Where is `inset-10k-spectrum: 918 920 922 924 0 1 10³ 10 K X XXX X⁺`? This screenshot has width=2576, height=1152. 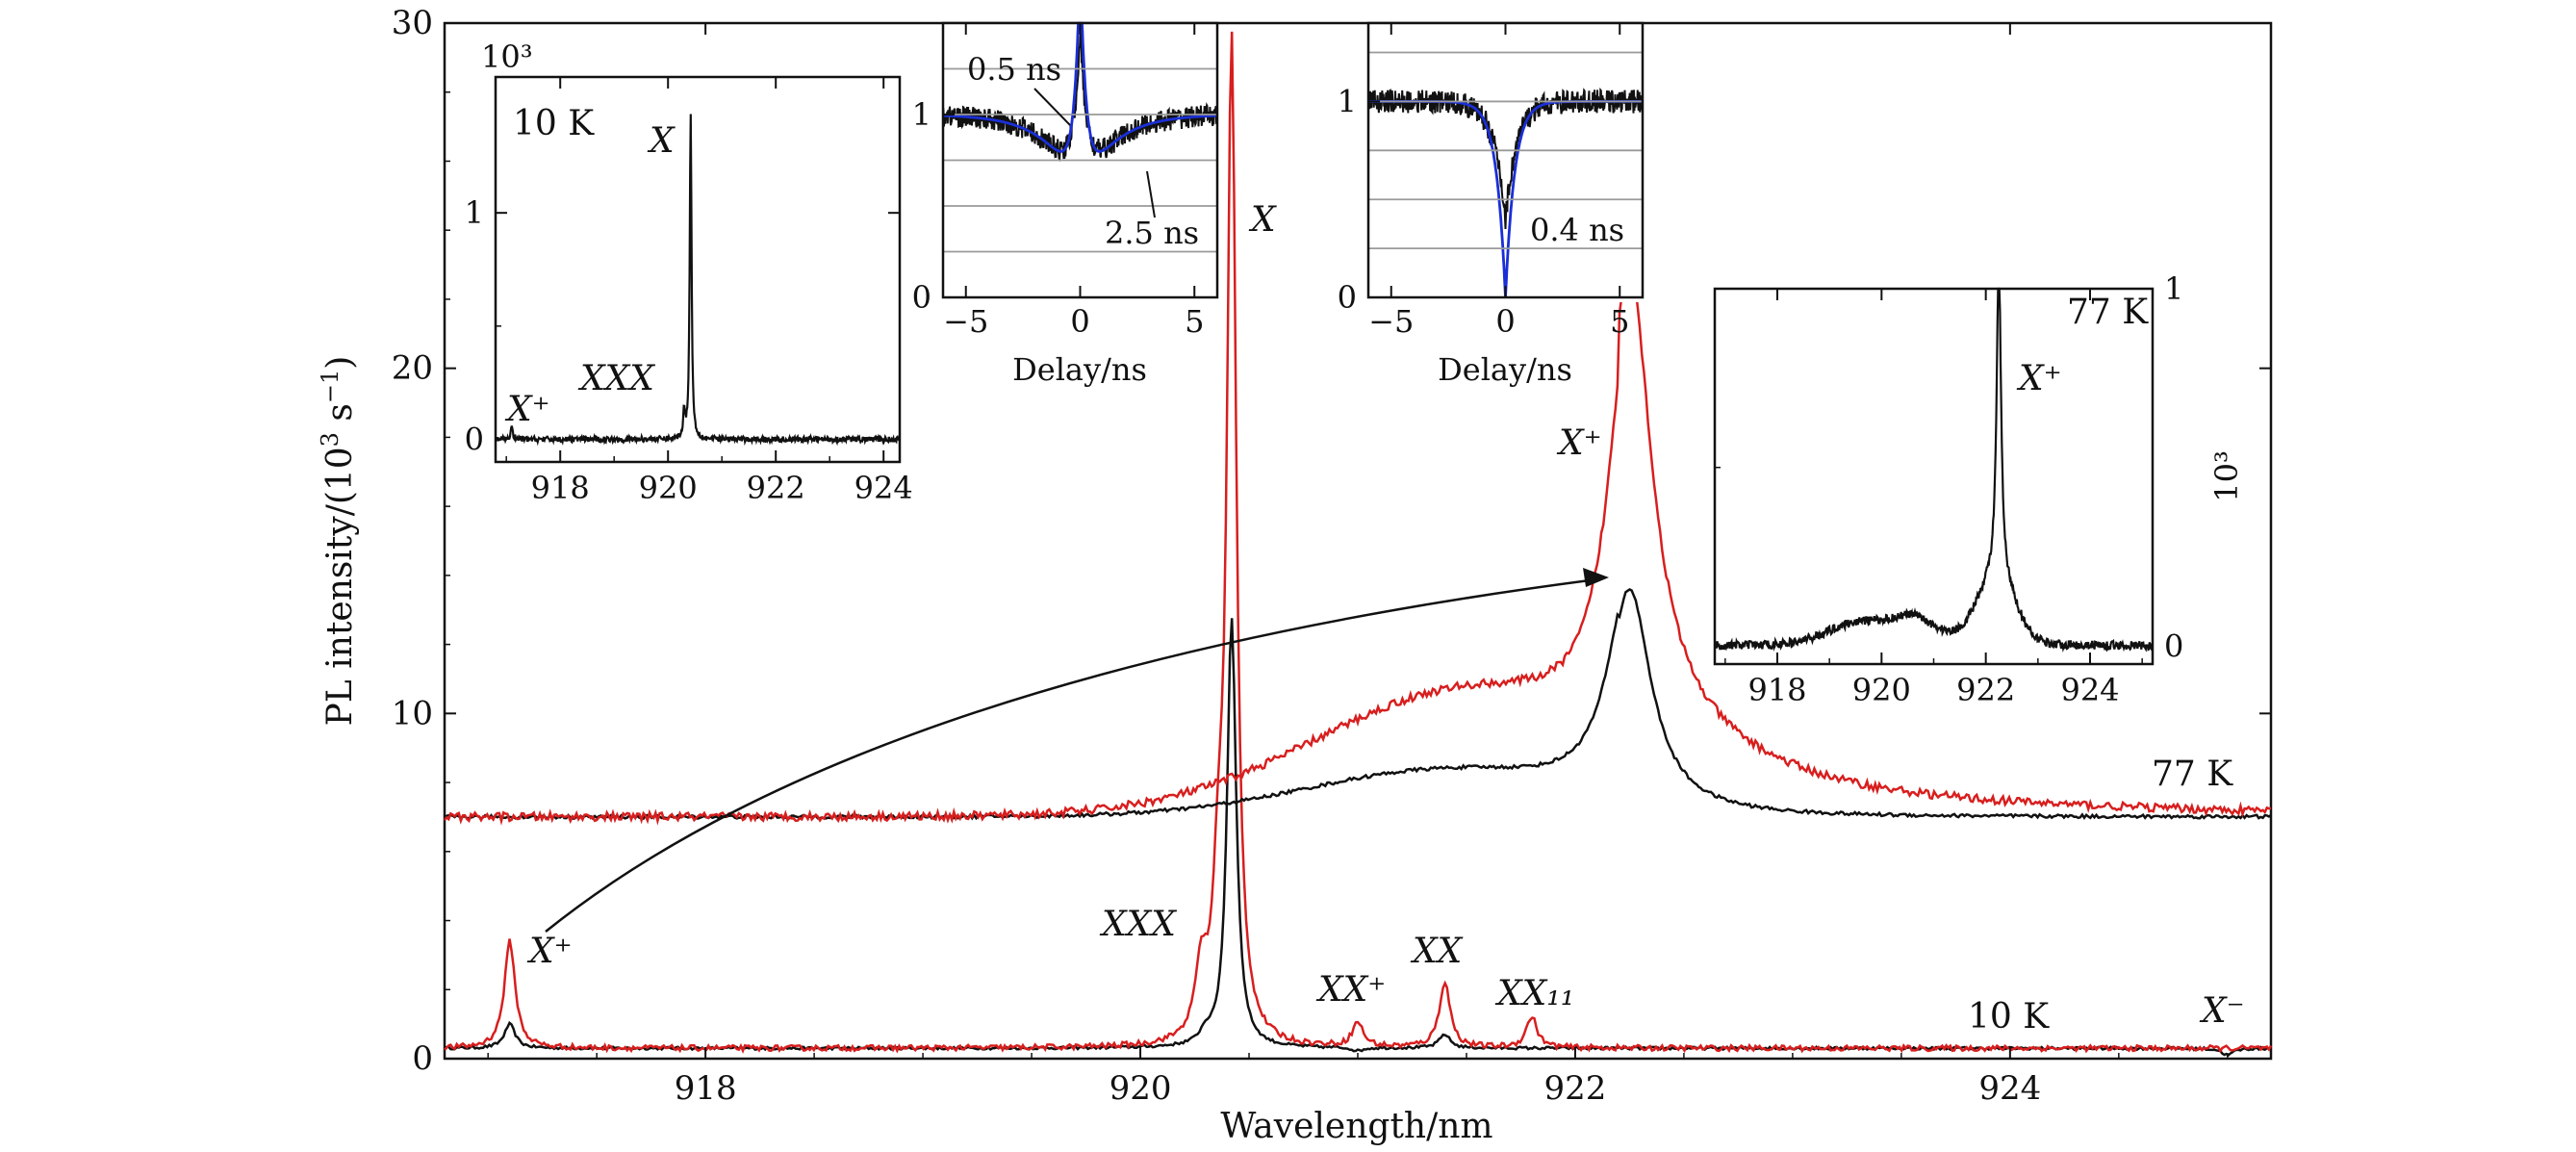
inset-10k-spectrum: 918 920 922 924 0 1 10³ 10 K X XXX X⁺ is located at coordinates (689, 272).